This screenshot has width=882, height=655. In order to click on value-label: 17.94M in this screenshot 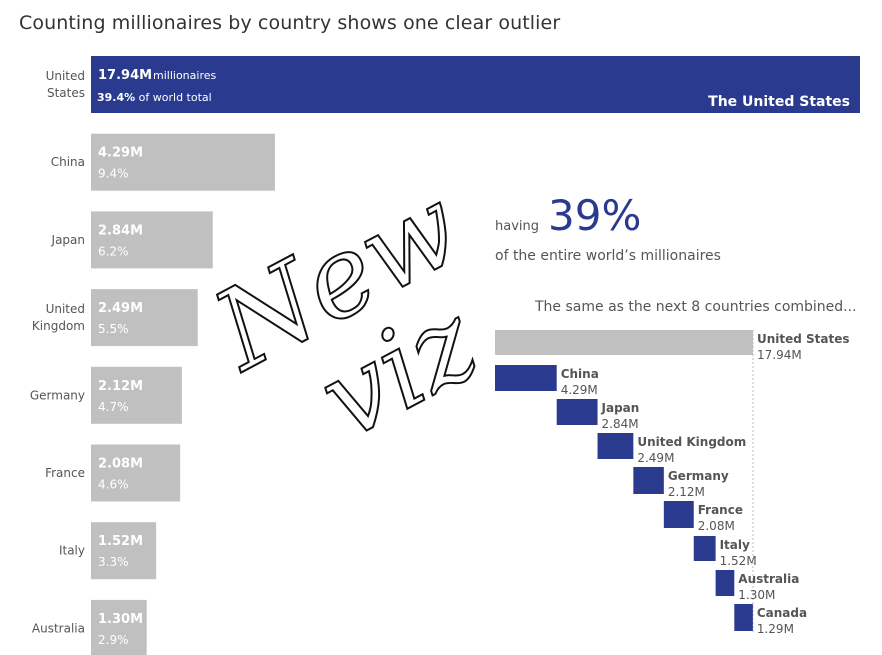, I will do `click(125, 75)`.